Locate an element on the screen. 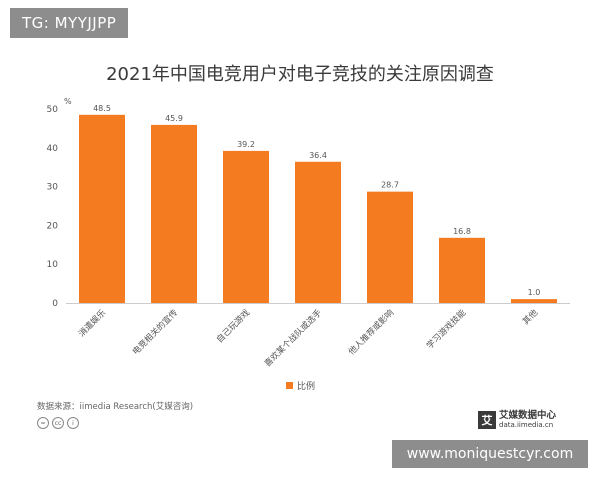  bar-value-label-0: 48.5 is located at coordinates (102, 108).